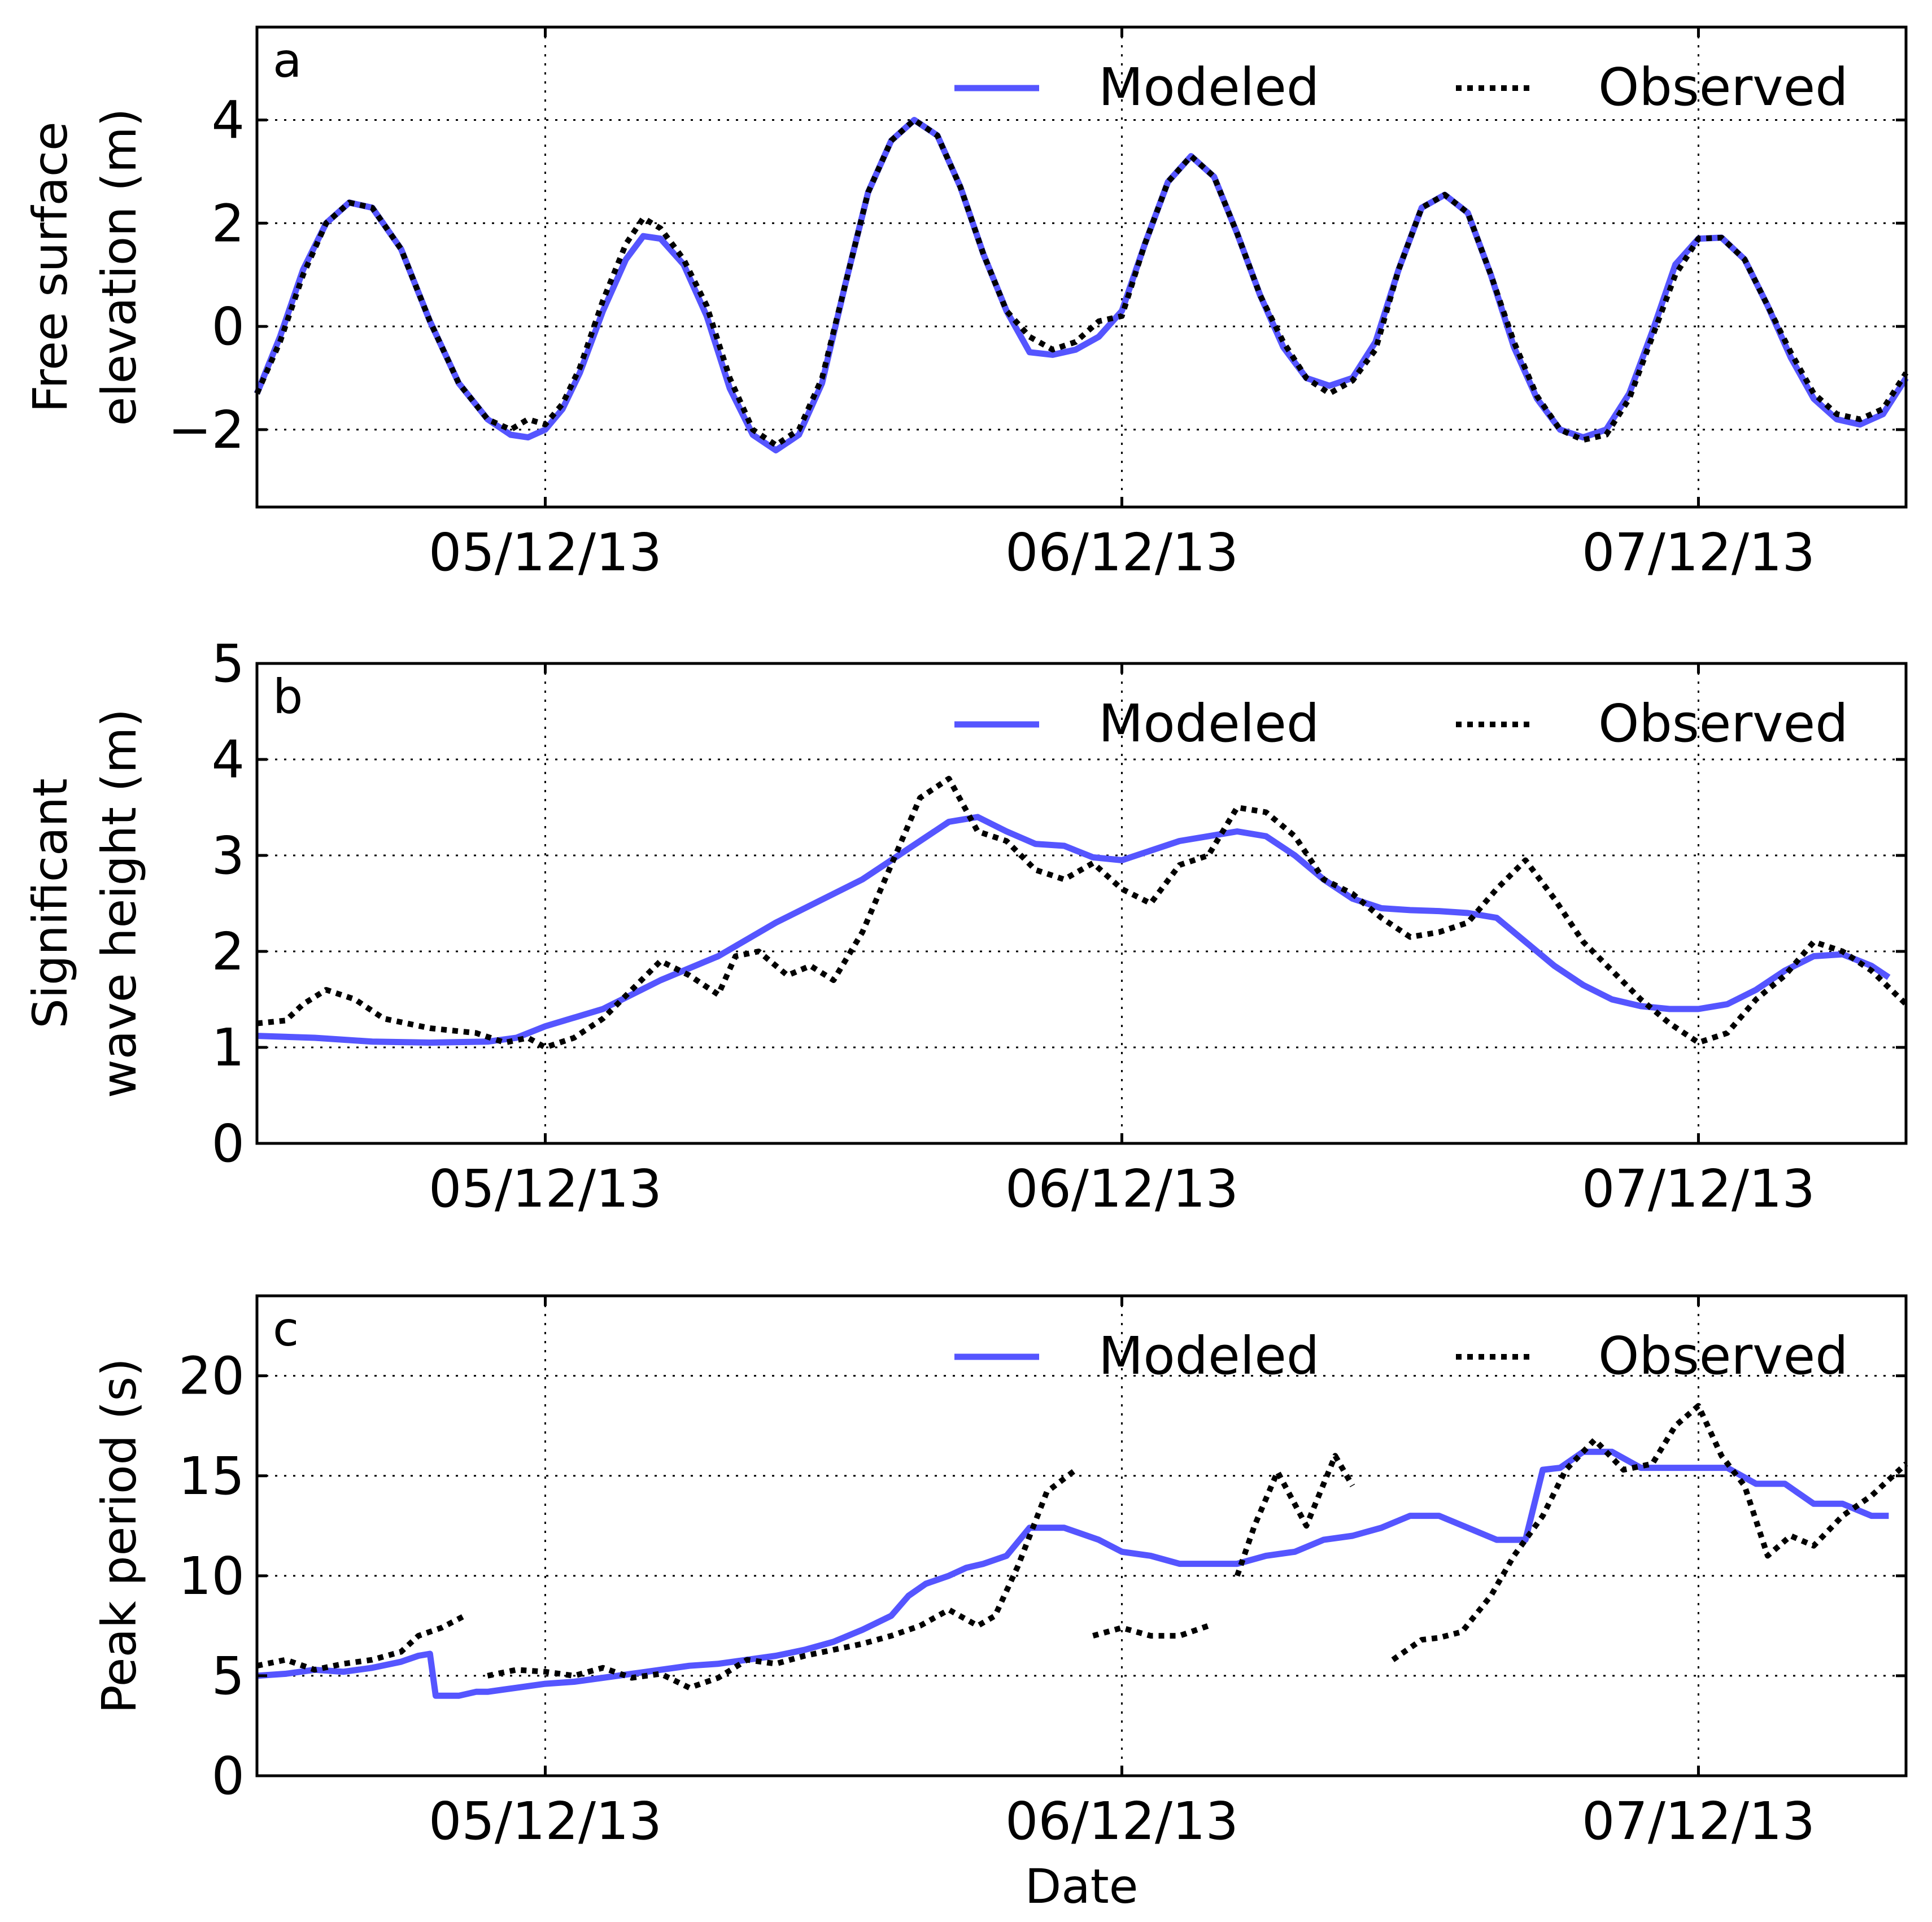 This screenshot has width=1932, height=1922. What do you see at coordinates (1698, 552) in the screenshot?
I see `panel-a-xtick-label: 07/12/13` at bounding box center [1698, 552].